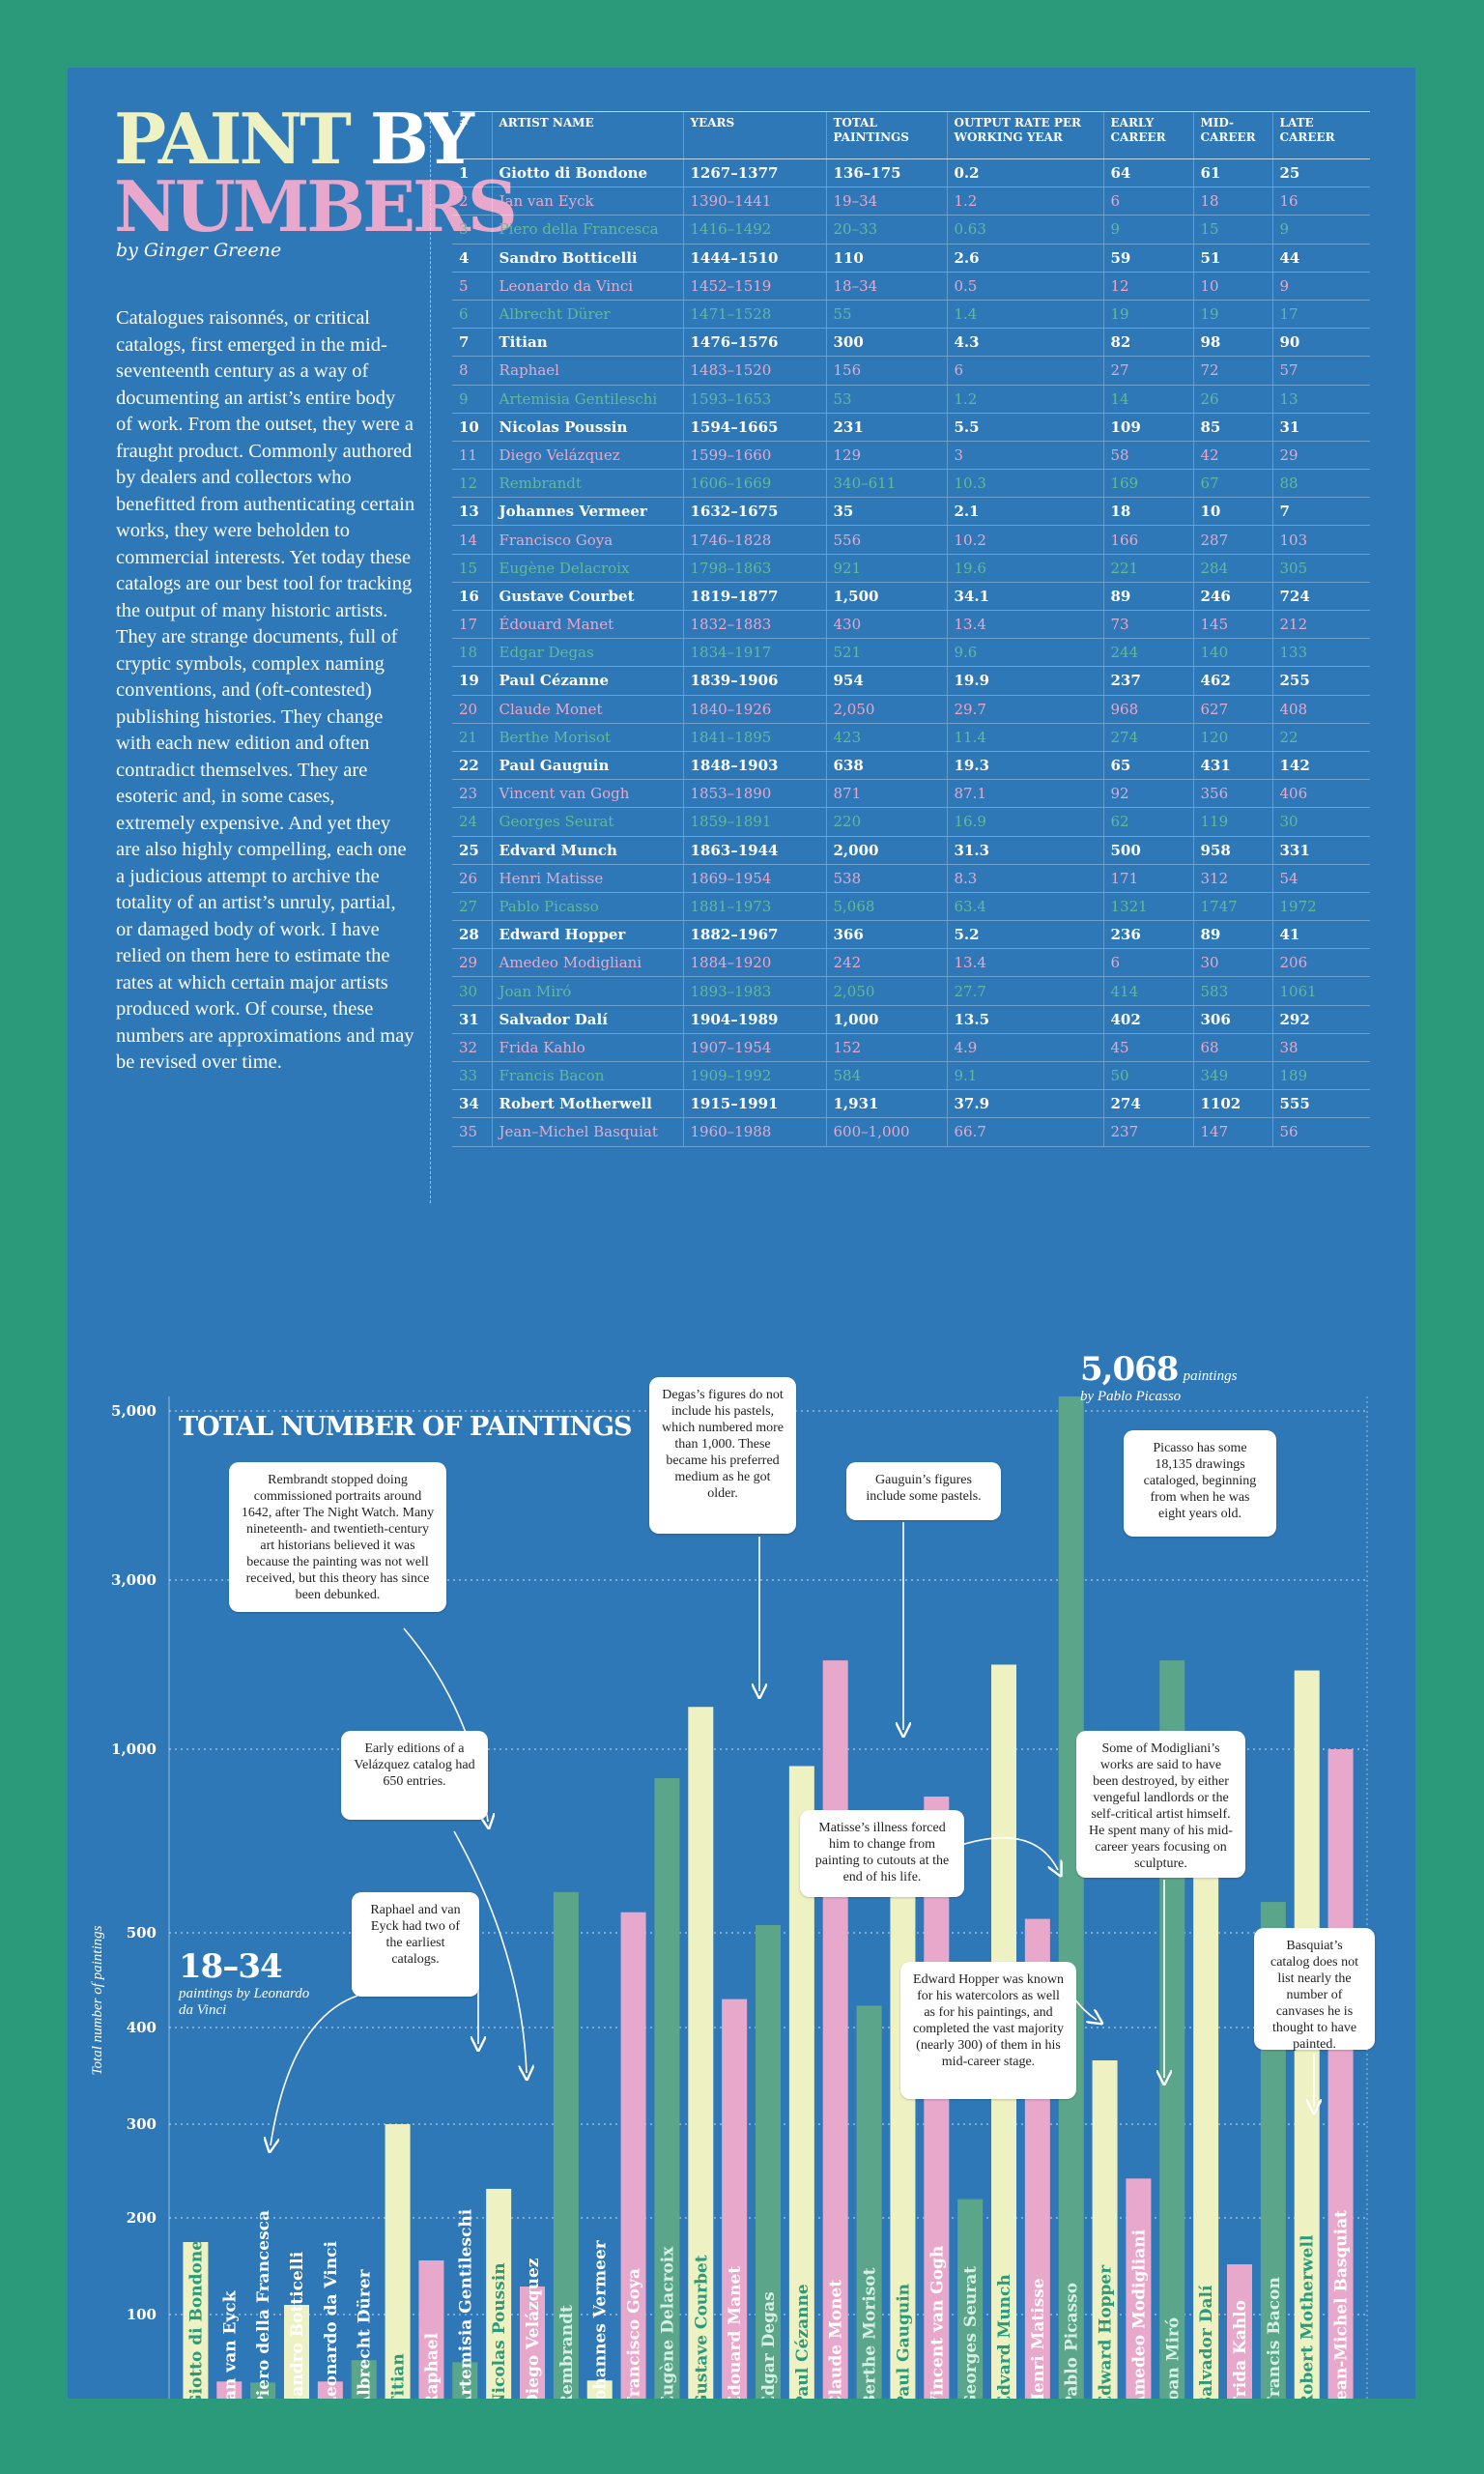 The width and height of the screenshot is (1484, 2474). Describe the element at coordinates (472, 259) in the screenshot. I see `table-cell: 4` at that location.